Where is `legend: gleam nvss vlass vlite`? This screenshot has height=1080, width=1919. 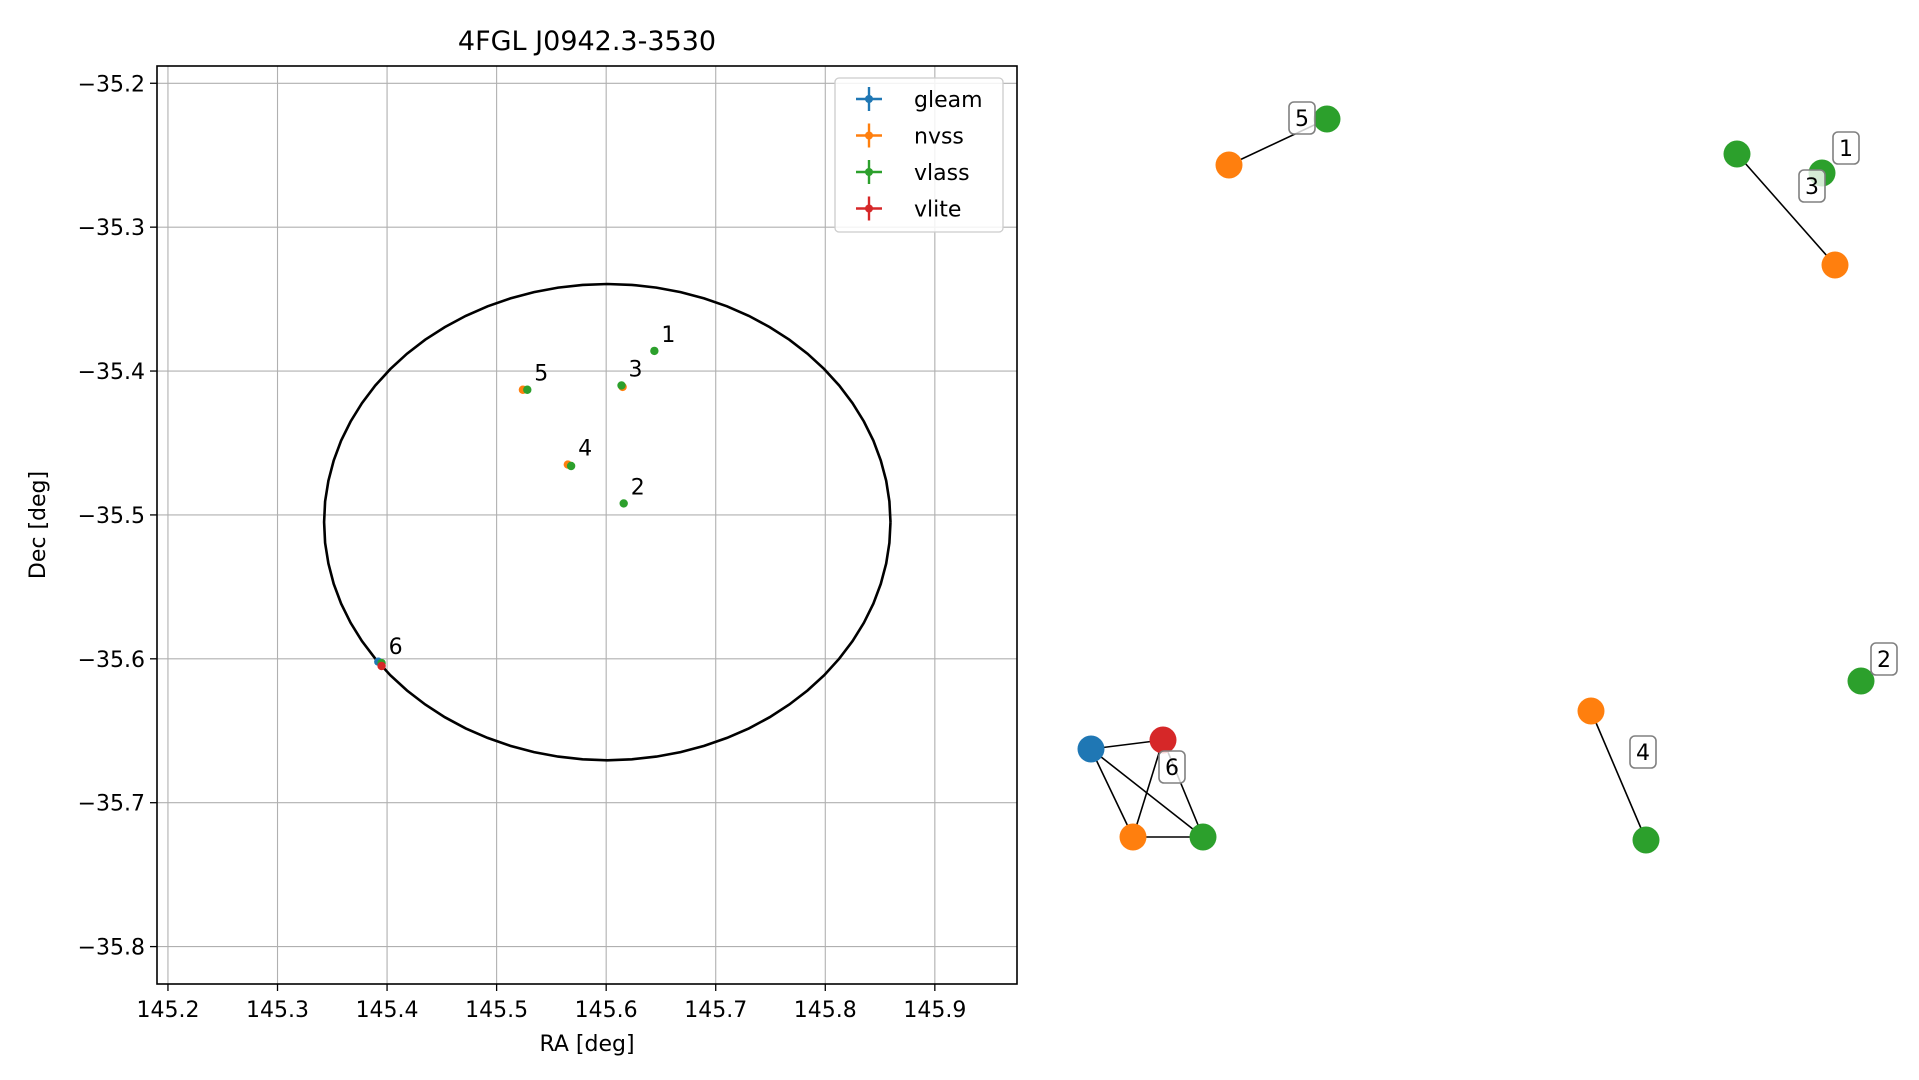
legend: gleam nvss vlass vlite is located at coordinates (919, 155).